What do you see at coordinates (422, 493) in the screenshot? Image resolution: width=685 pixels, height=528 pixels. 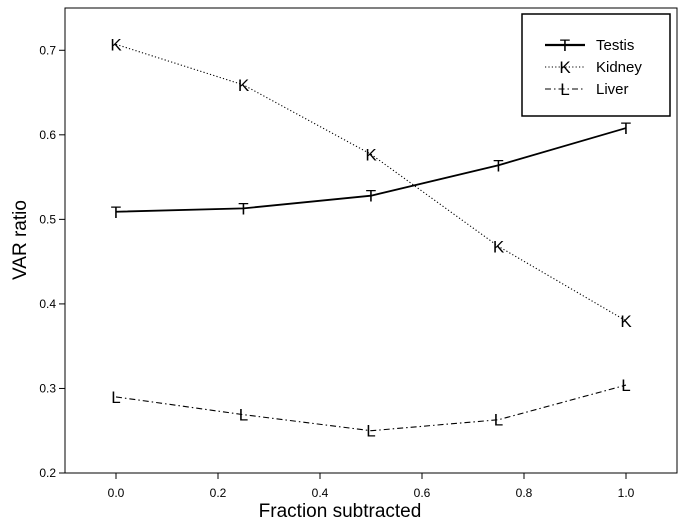 I see `x-tick-label: 0.6` at bounding box center [422, 493].